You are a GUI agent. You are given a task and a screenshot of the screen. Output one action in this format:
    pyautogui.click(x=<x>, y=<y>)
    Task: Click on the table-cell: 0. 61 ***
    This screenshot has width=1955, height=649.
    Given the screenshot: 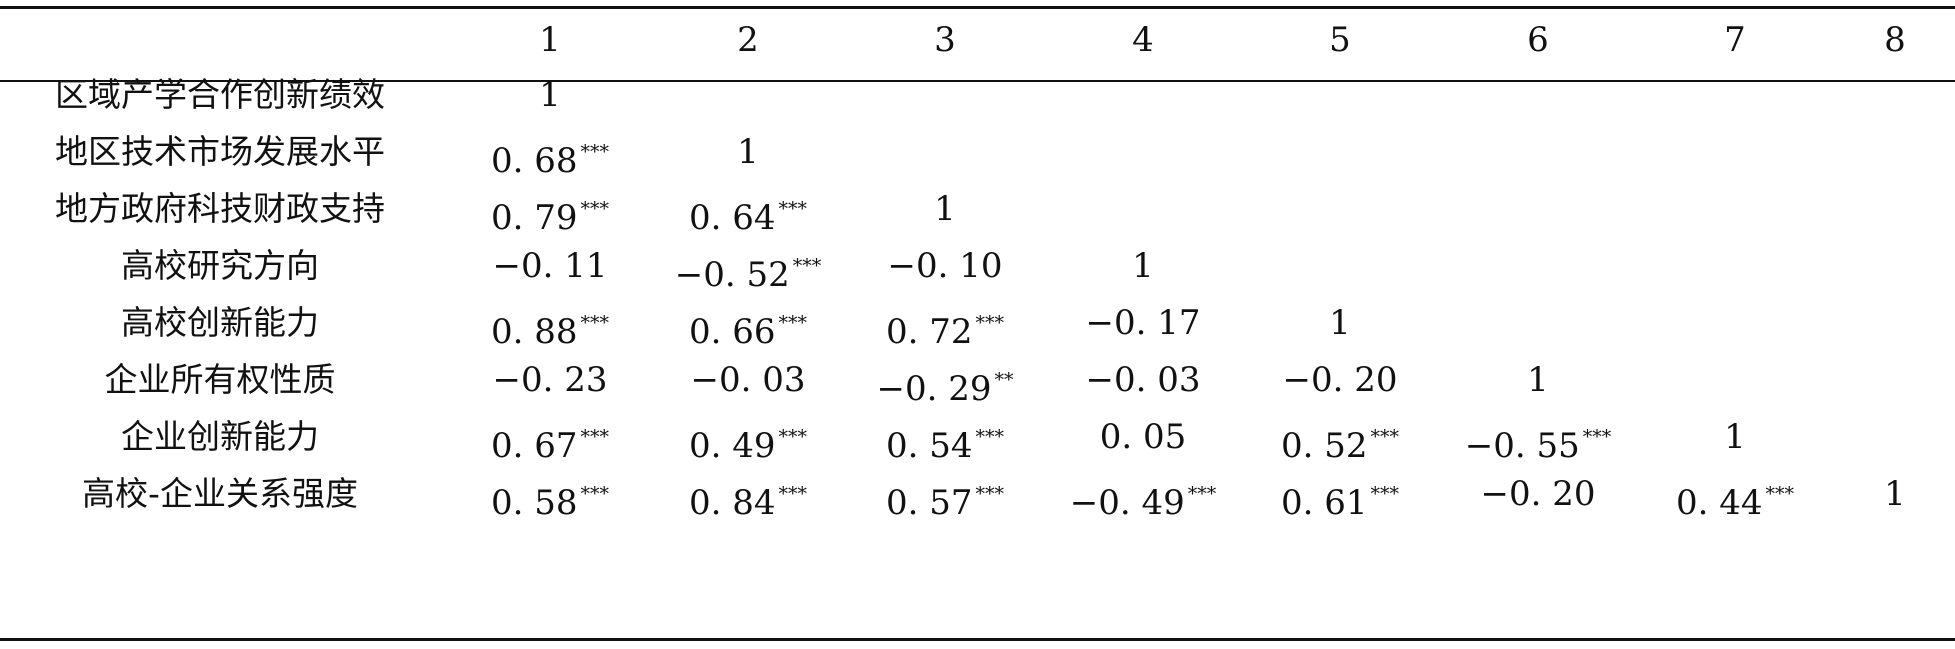 What is the action you would take?
    pyautogui.click(x=1340, y=494)
    